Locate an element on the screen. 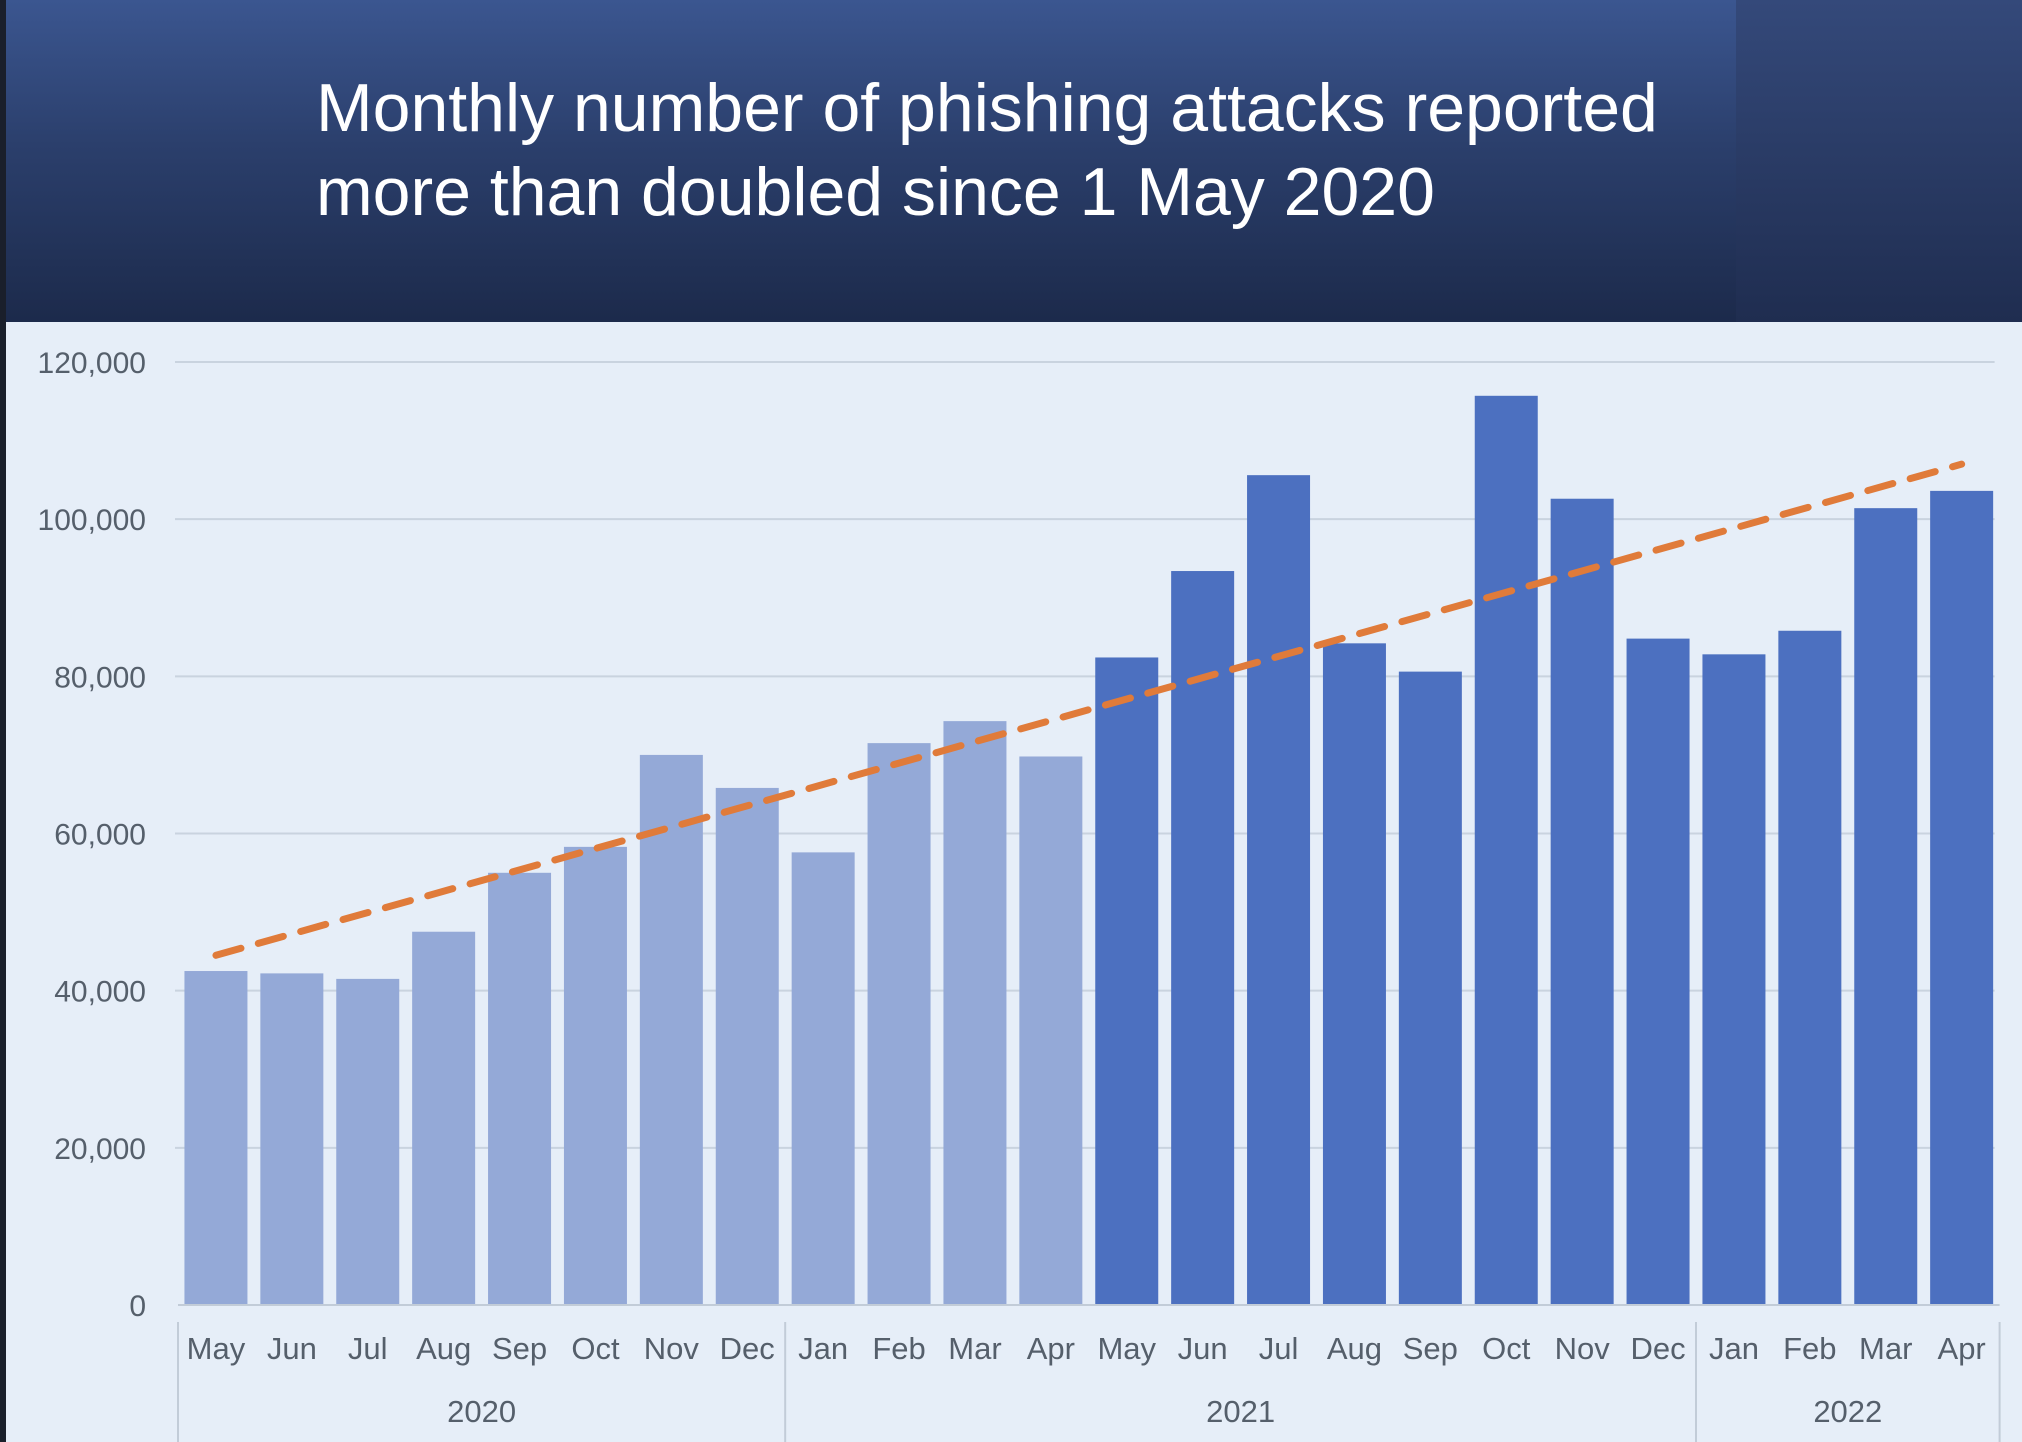 The width and height of the screenshot is (2022, 1442). y-tick-label: 100,000 is located at coordinates (92, 520).